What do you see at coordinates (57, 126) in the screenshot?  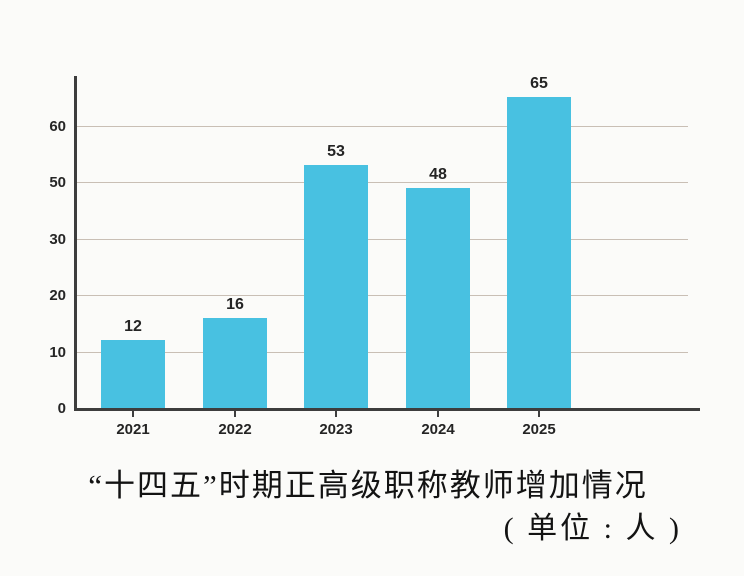 I see `y-axis-tick-label: 60` at bounding box center [57, 126].